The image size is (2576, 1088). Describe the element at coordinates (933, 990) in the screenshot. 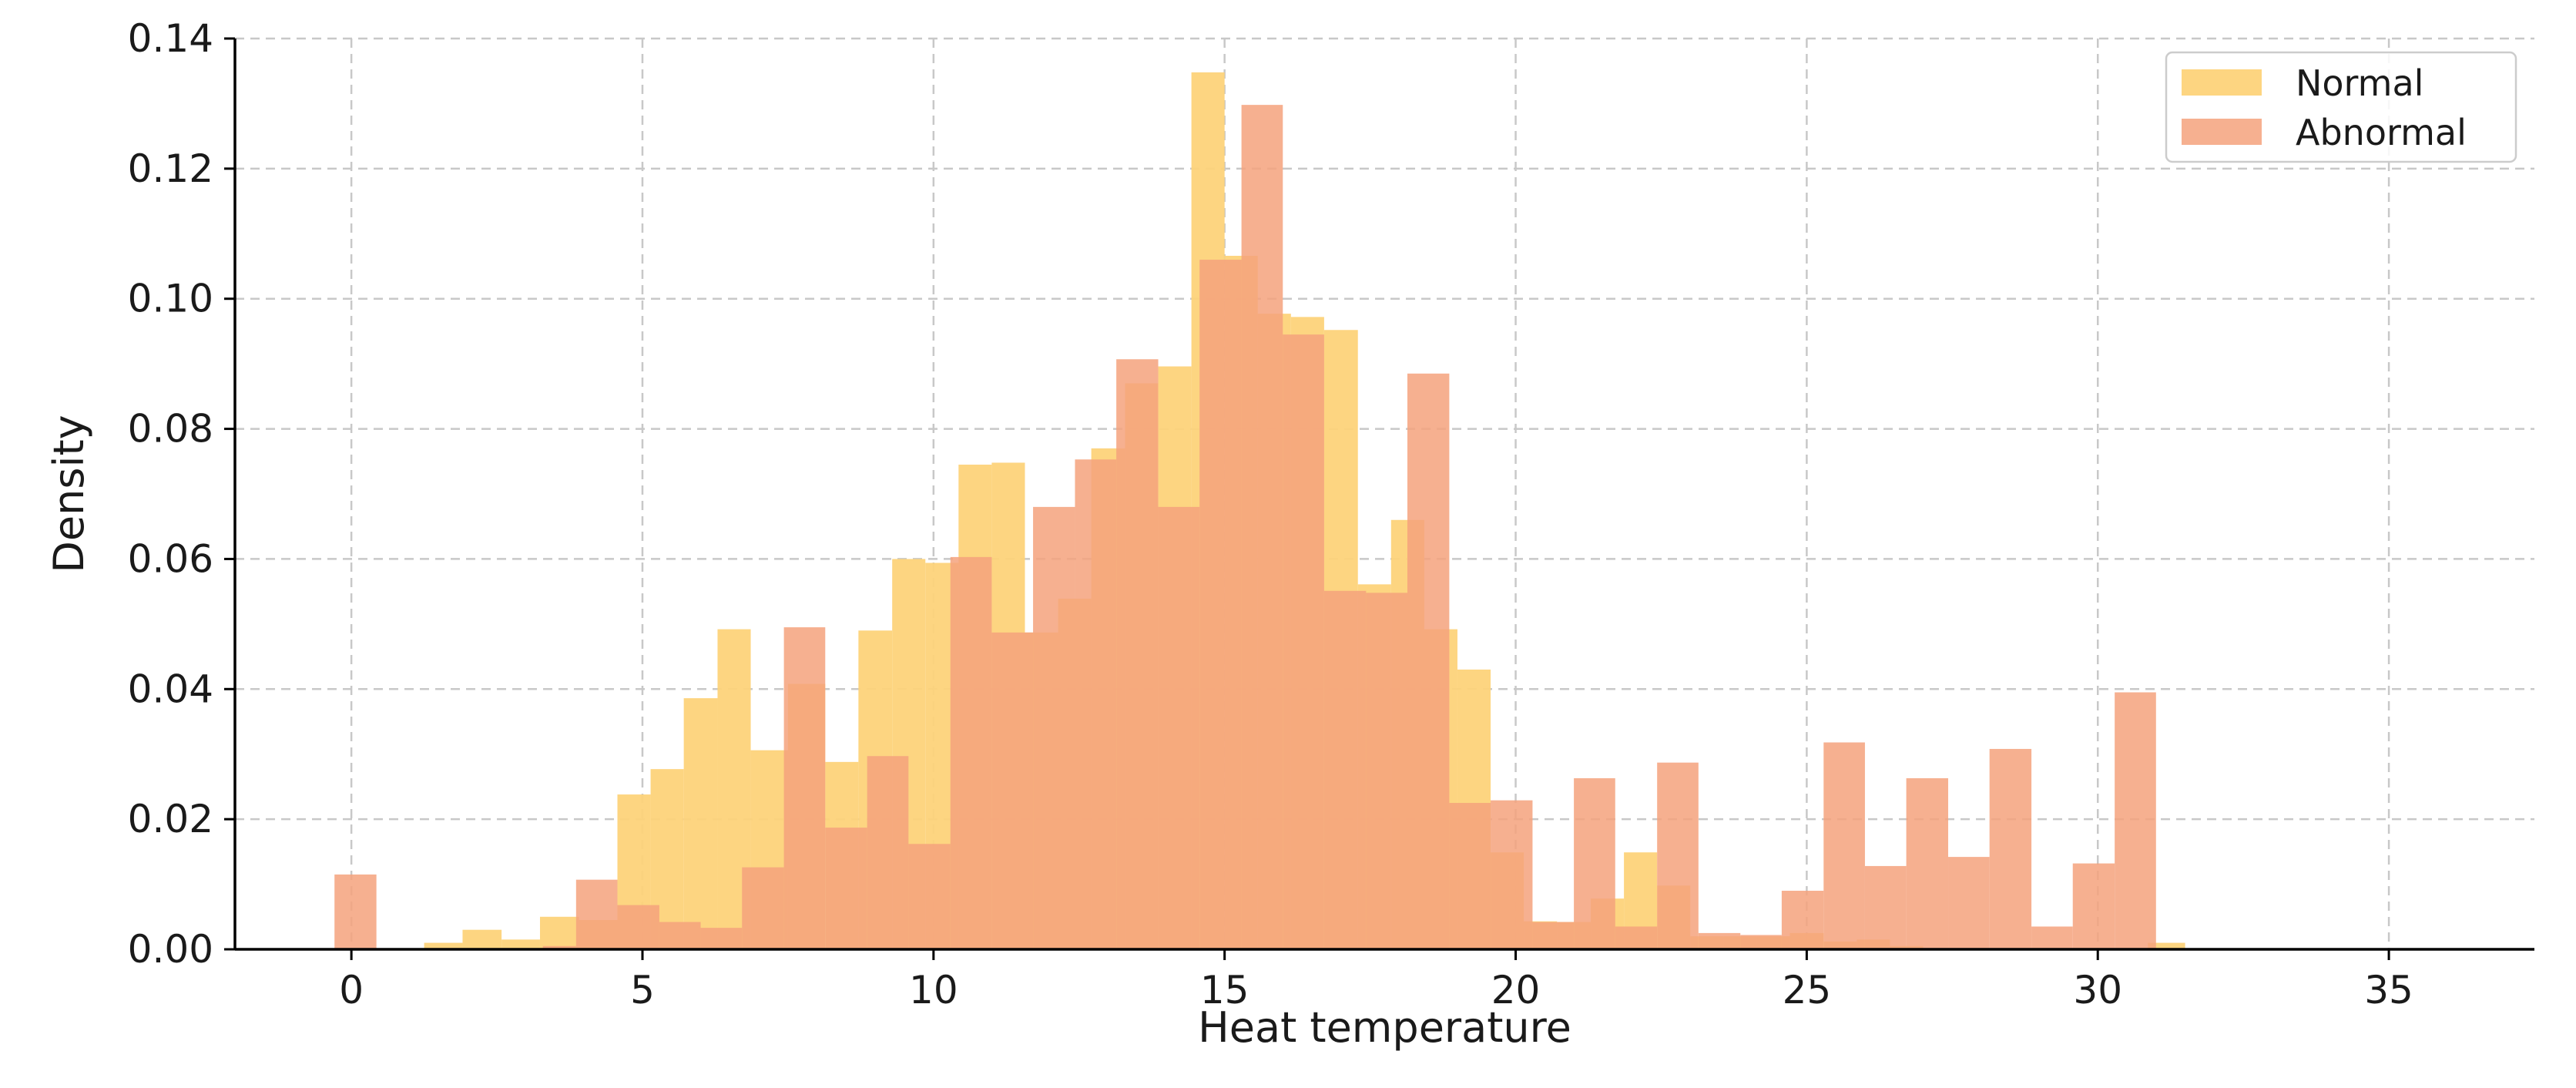

I see `x-tick-label-2: 10` at that location.